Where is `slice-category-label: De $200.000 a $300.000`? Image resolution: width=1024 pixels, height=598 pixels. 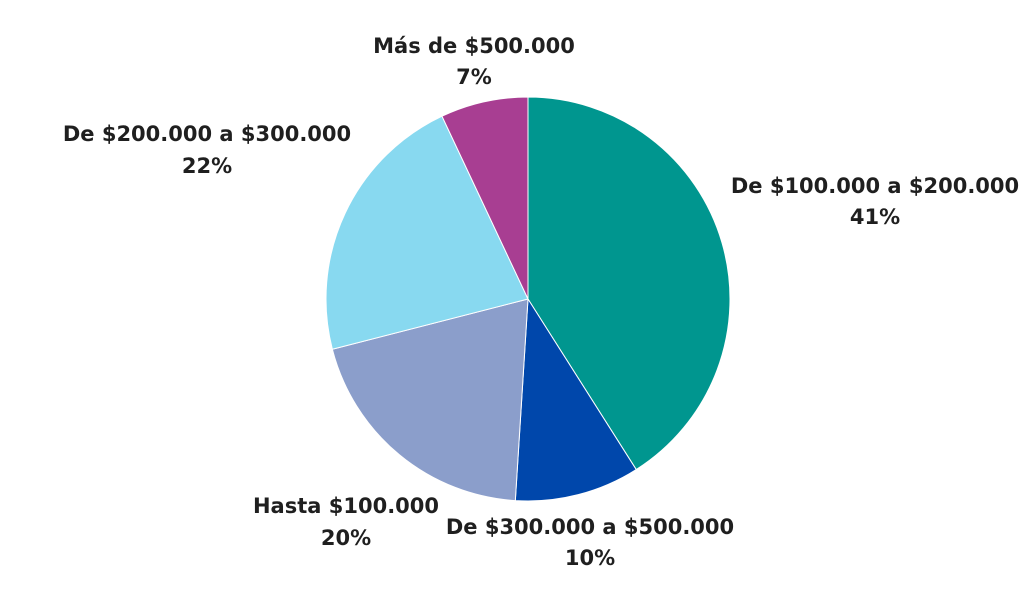
slice-category-label: De $200.000 a $300.000 is located at coordinates (207, 134).